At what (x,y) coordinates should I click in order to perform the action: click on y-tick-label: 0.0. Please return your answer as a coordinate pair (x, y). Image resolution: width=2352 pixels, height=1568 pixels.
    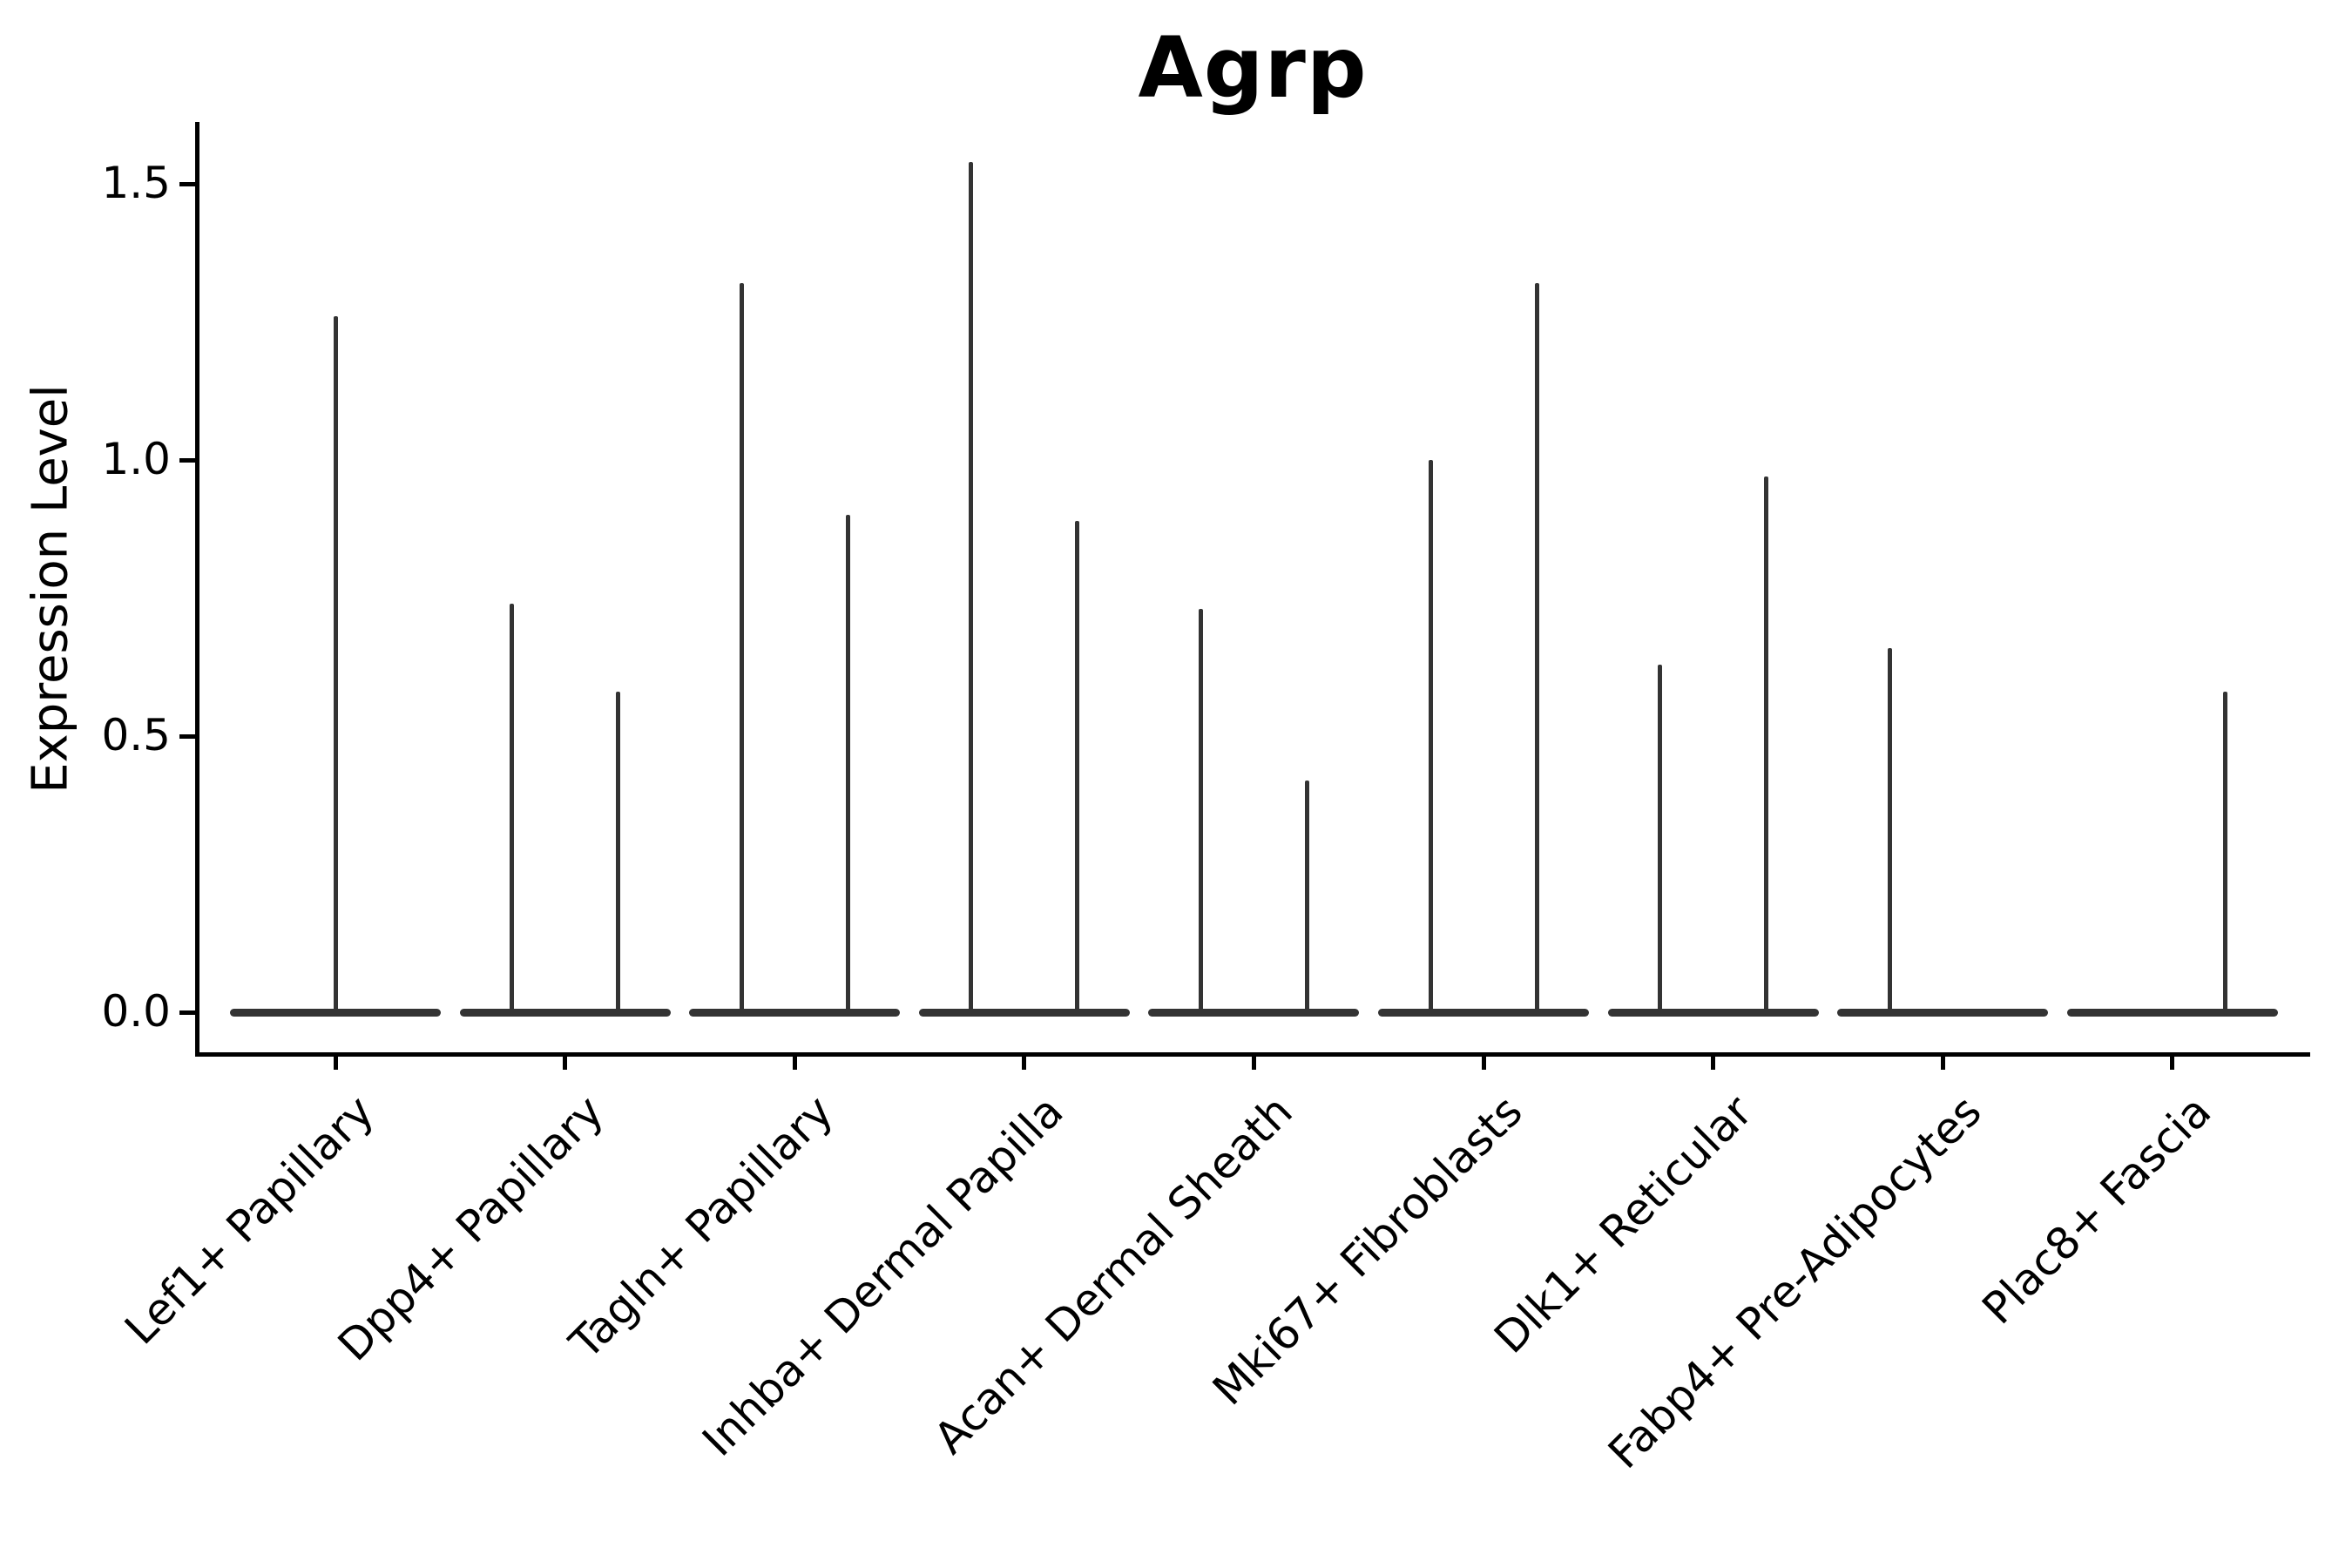
    Looking at the image, I should click on (136, 1012).